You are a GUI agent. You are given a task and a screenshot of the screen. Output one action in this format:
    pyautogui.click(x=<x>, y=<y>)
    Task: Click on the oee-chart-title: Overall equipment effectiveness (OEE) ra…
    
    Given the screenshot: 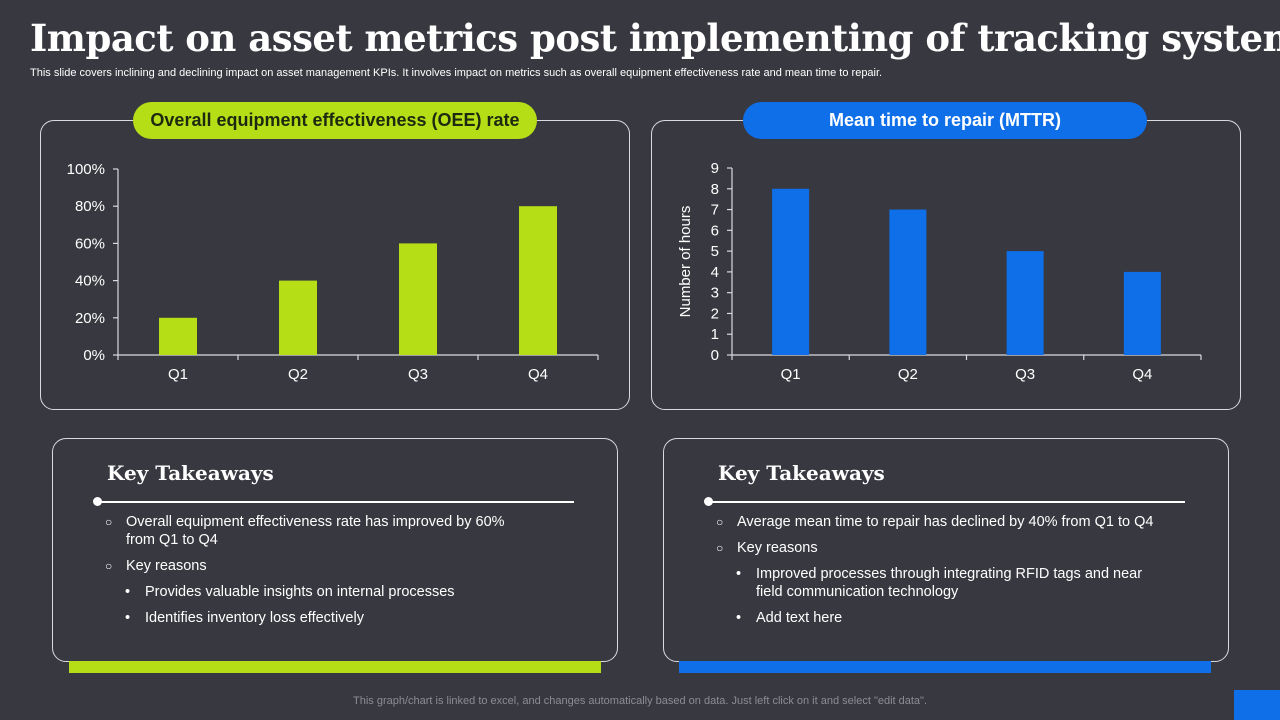 What is the action you would take?
    pyautogui.click(x=335, y=120)
    